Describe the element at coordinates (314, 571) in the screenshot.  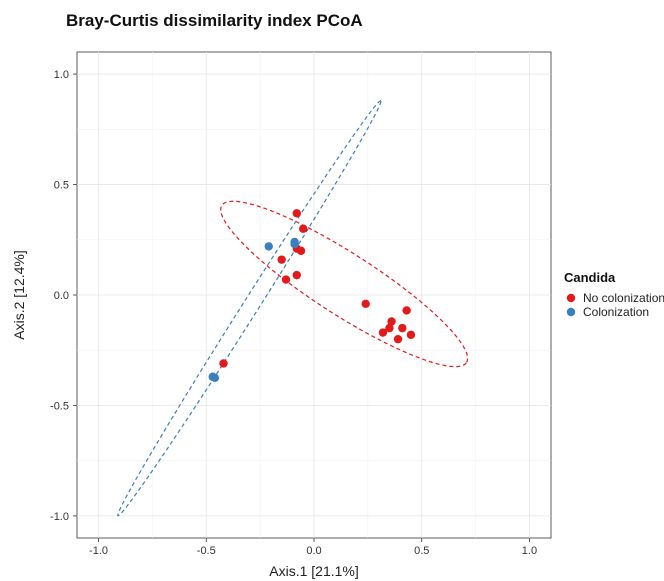
I see `x-axis-label: Axis.1 [21.1%]` at that location.